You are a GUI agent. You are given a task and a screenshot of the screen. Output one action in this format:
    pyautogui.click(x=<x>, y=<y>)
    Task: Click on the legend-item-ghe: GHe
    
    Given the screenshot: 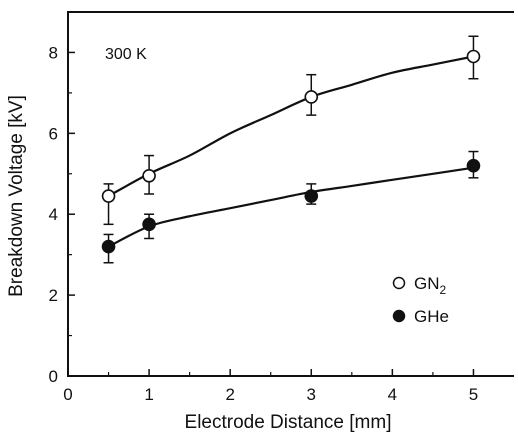 What is the action you would take?
    pyautogui.click(x=420, y=316)
    